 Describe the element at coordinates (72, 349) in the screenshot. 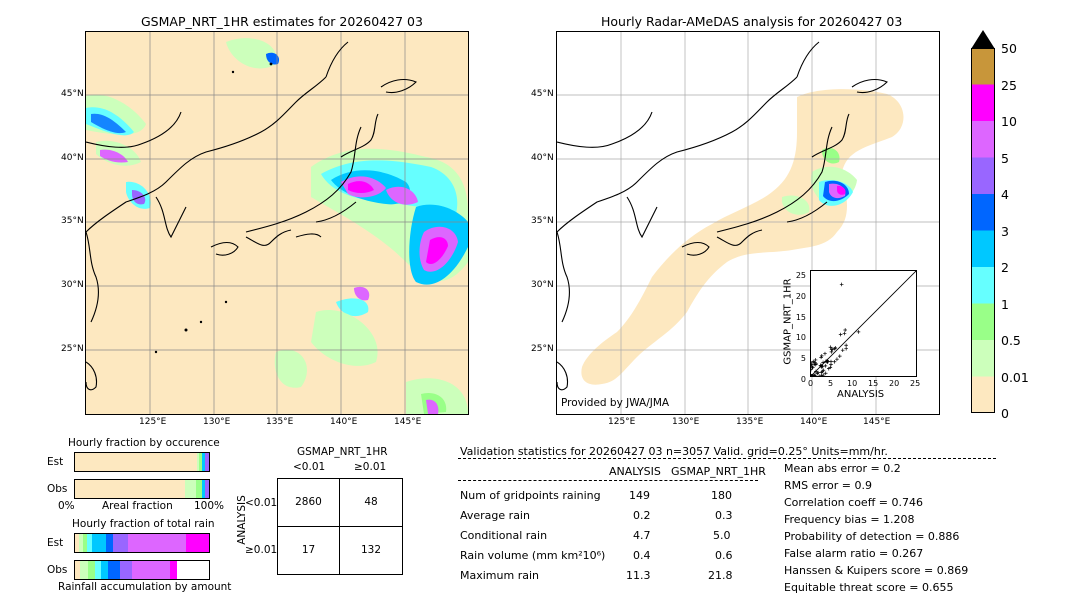

I see `left-lat-25: 25°N` at that location.